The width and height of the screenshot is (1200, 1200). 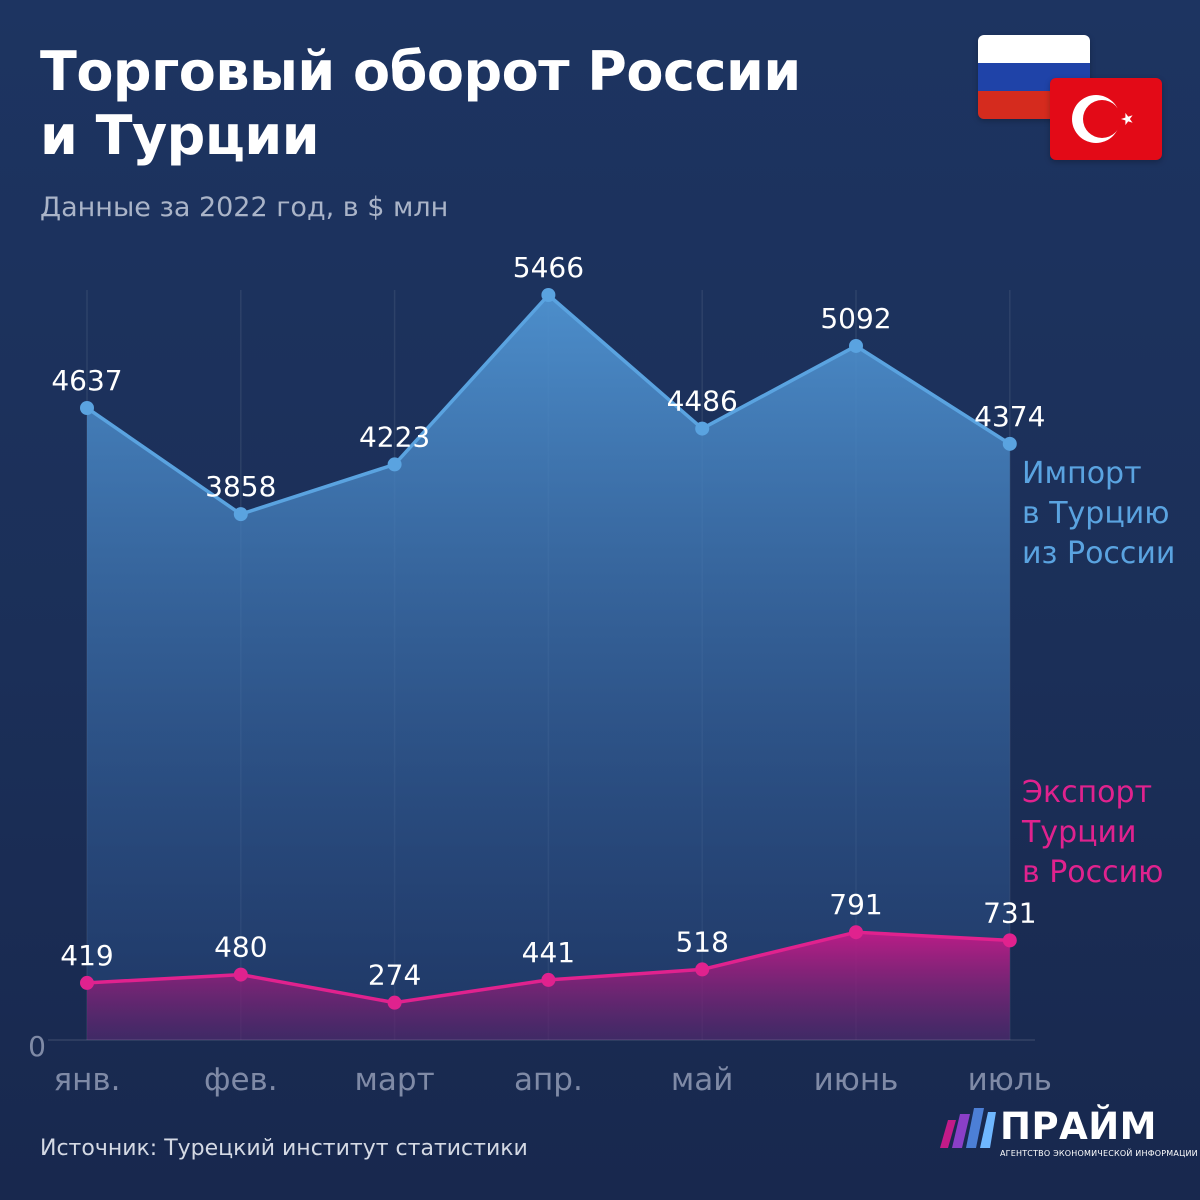 What do you see at coordinates (1009, 912) in the screenshot?
I see `export-value-label-6: 731` at bounding box center [1009, 912].